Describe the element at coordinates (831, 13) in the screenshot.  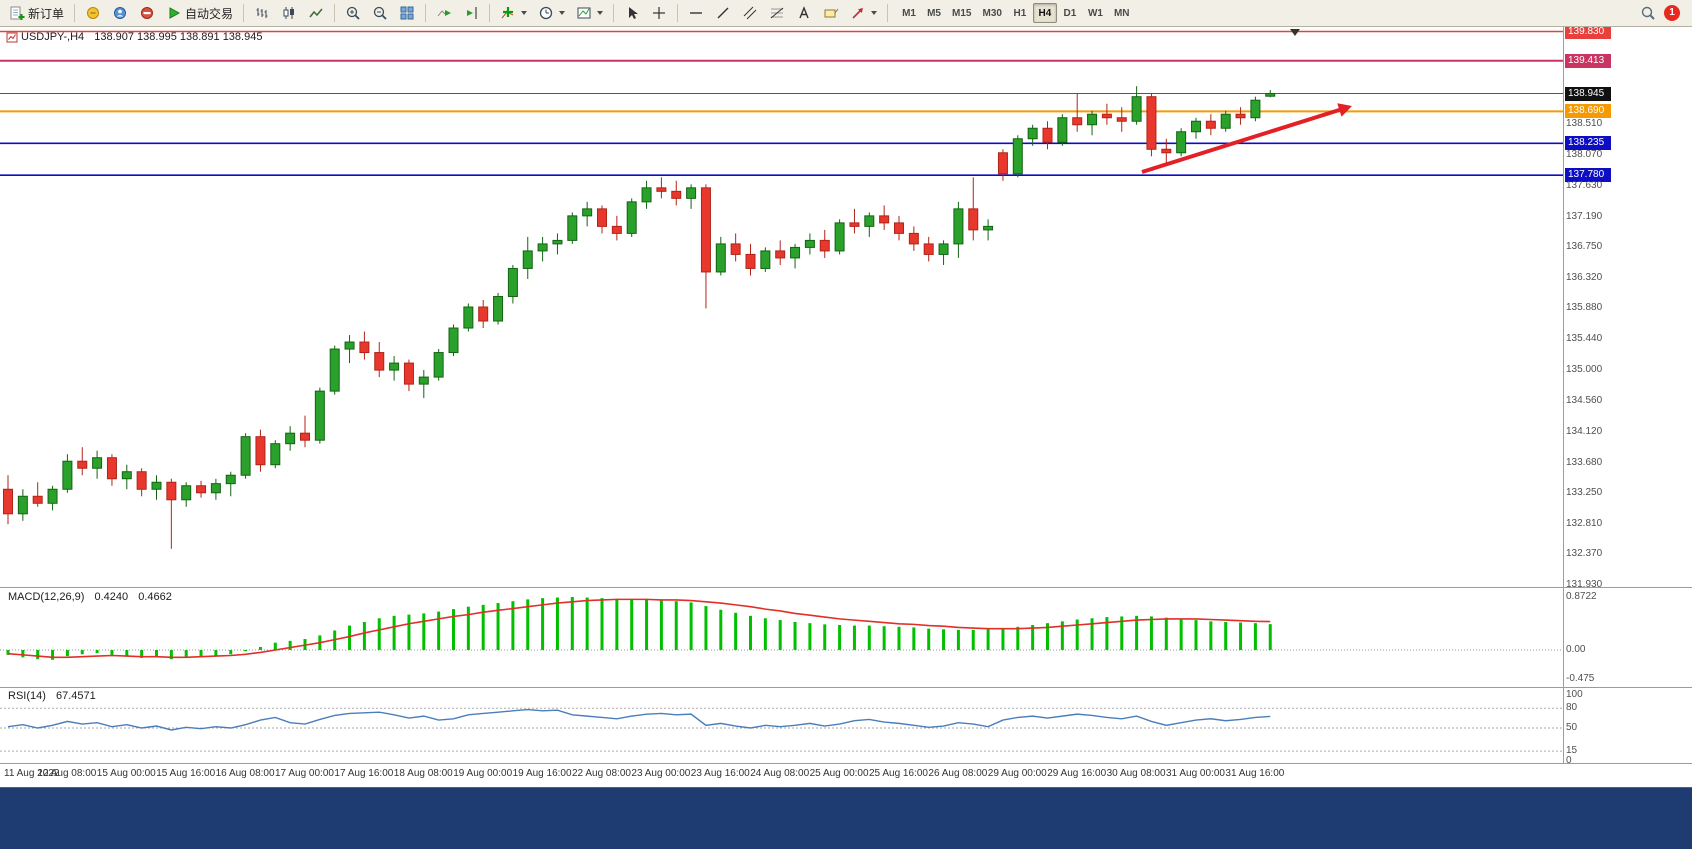
I see `text-label-button` at that location.